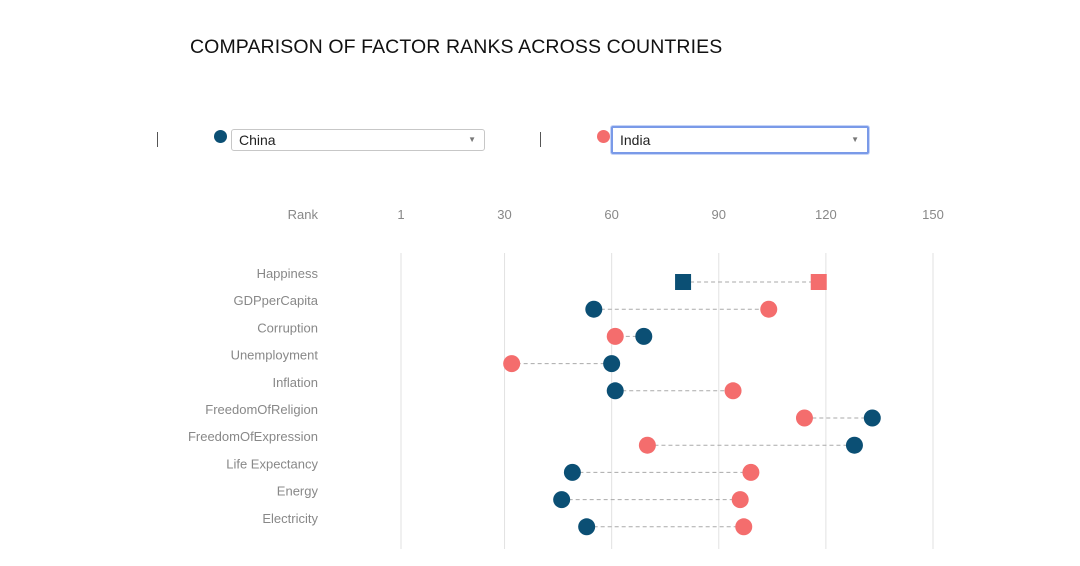  What do you see at coordinates (298, 491) in the screenshot?
I see `category-label: Energy` at bounding box center [298, 491].